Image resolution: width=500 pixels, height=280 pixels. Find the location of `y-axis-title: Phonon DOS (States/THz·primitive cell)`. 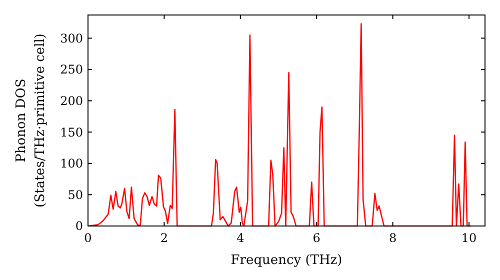

y-axis-title: Phonon DOS (States/THz·primitive cell) is located at coordinates (31, 120).